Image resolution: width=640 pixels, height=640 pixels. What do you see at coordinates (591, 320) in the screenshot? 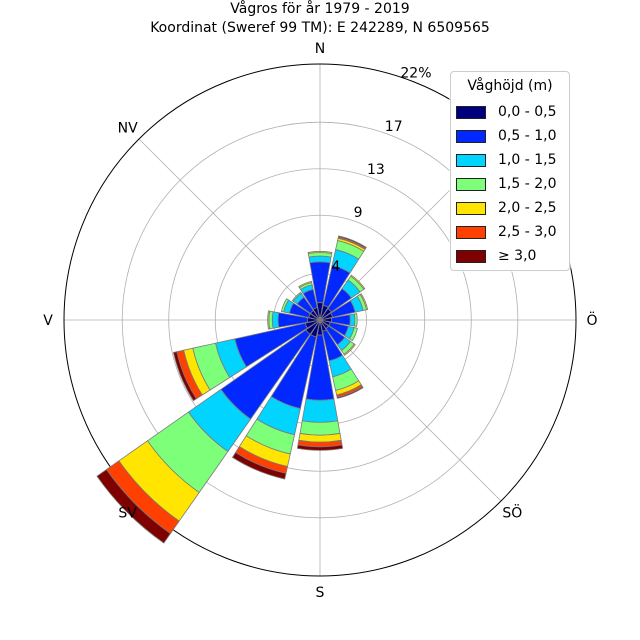
I see `direction-label: Ö` at bounding box center [591, 320].